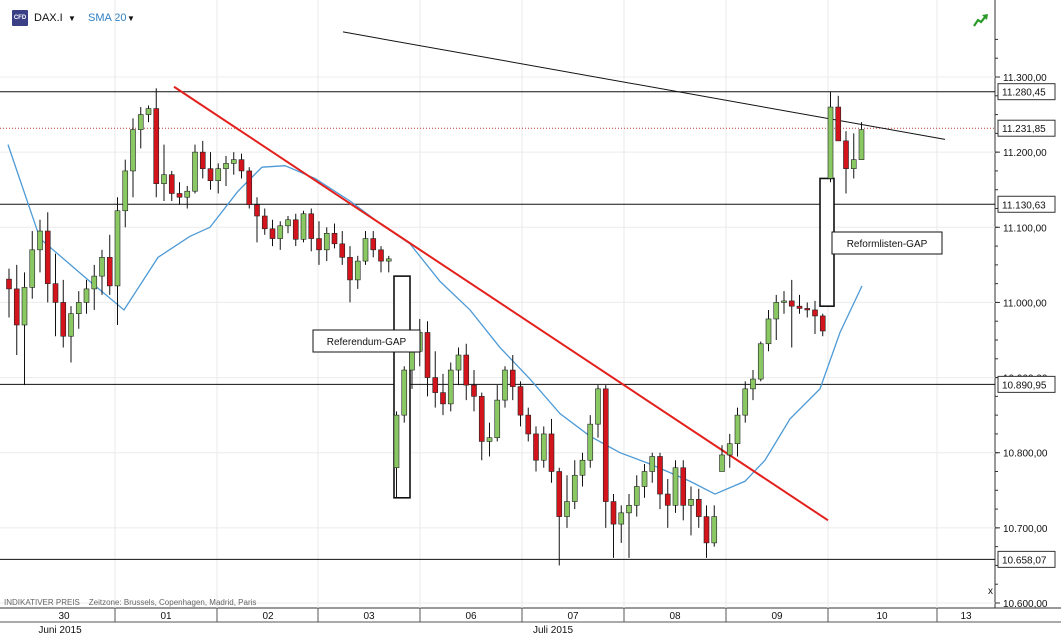  Describe the element at coordinates (981, 20) in the screenshot. I see `trend-arrow-icon` at that location.